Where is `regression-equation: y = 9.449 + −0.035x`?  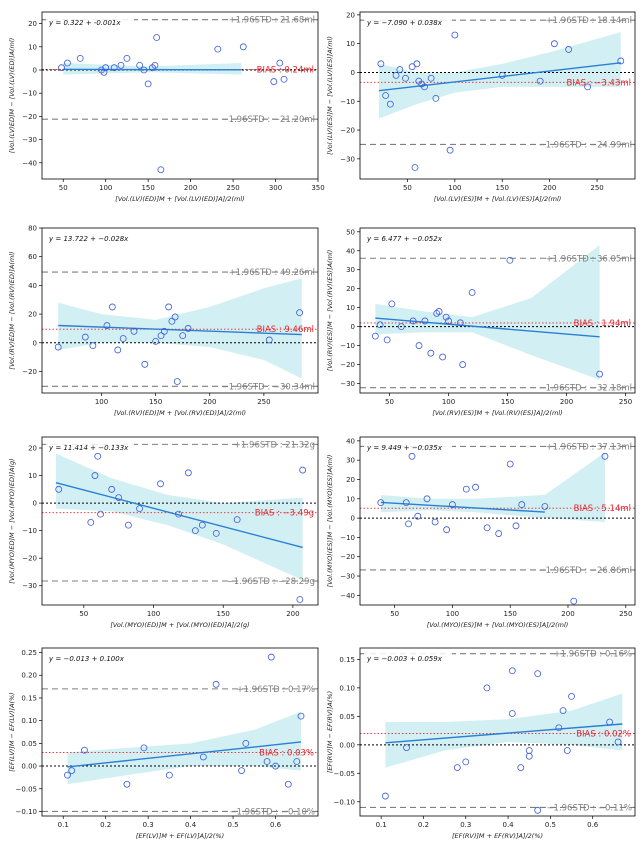 regression-equation: y = 9.449 + −0.035x is located at coordinates (404, 448).